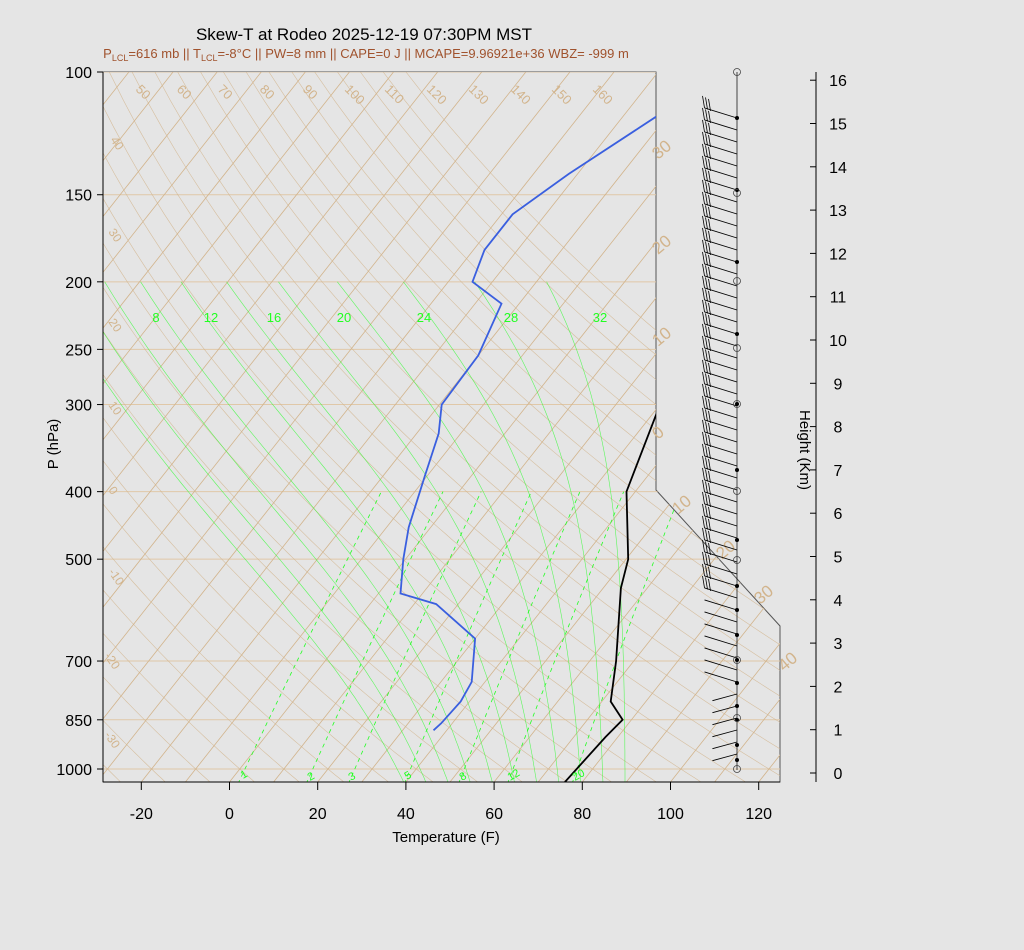 The width and height of the screenshot is (1024, 950). Describe the element at coordinates (415, 636) in the screenshot. I see `mixing-ratio-line` at that location.